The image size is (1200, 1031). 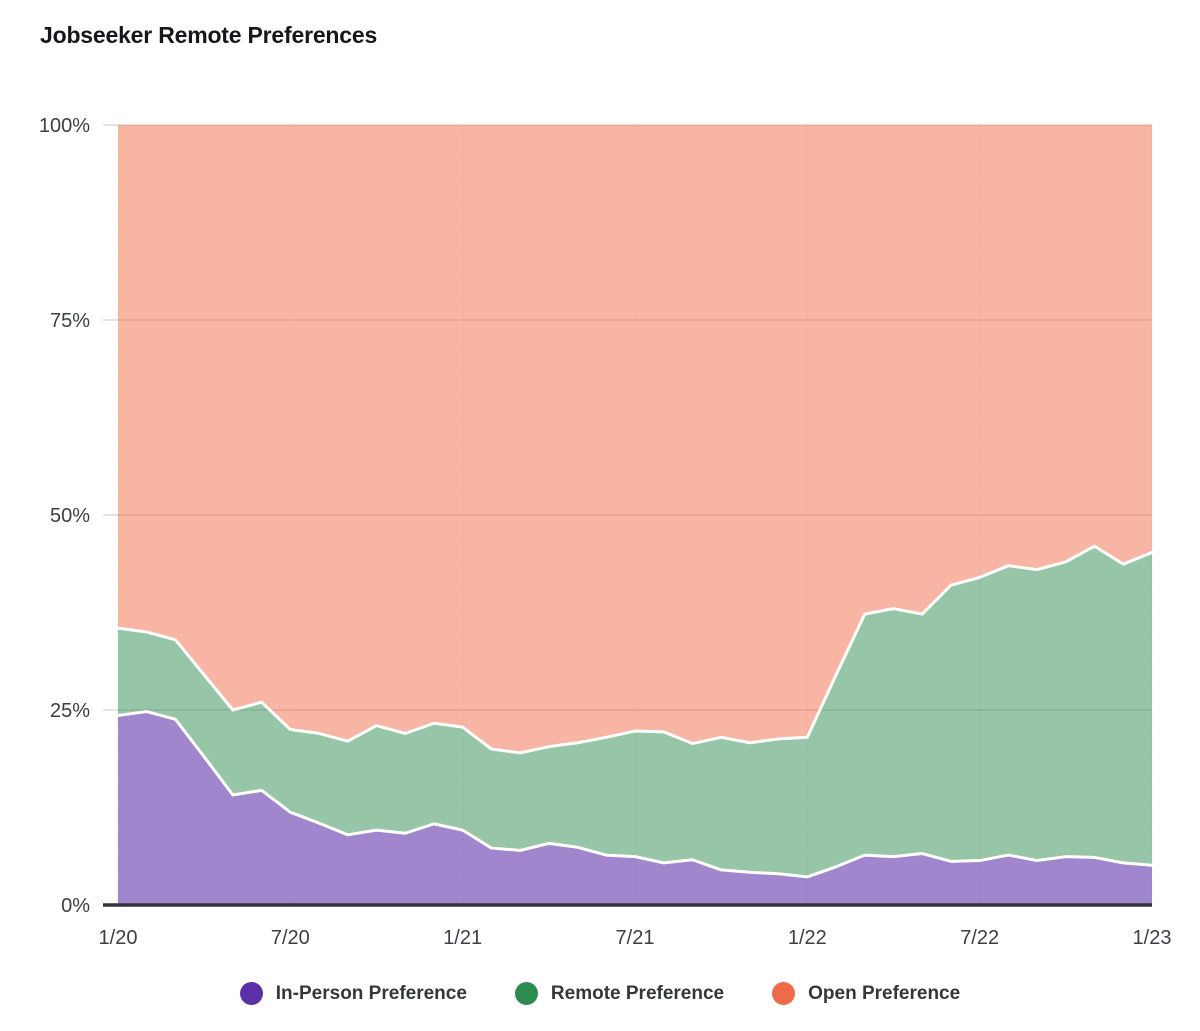 What do you see at coordinates (807, 938) in the screenshot?
I see `x-axis-label-1-22: 1/22` at bounding box center [807, 938].